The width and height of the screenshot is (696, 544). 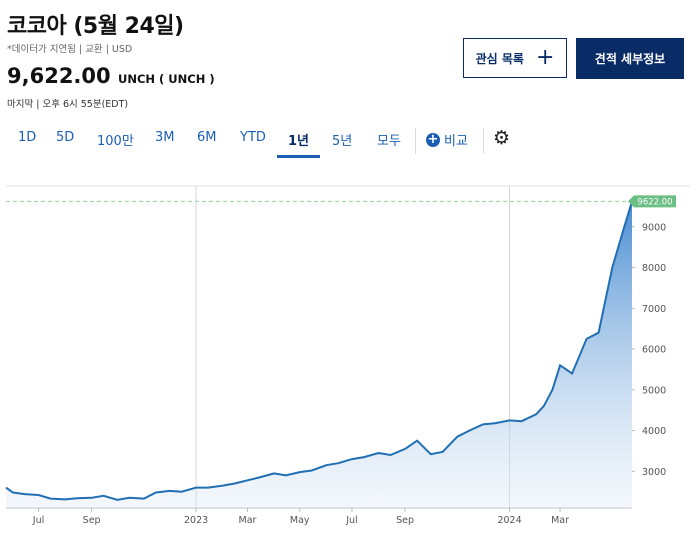 I want to click on time-range-tabs: 1D 5D 100만 3M 6M YTD 1년 5년 모두 + 비교 ⚙, so click(x=348, y=141).